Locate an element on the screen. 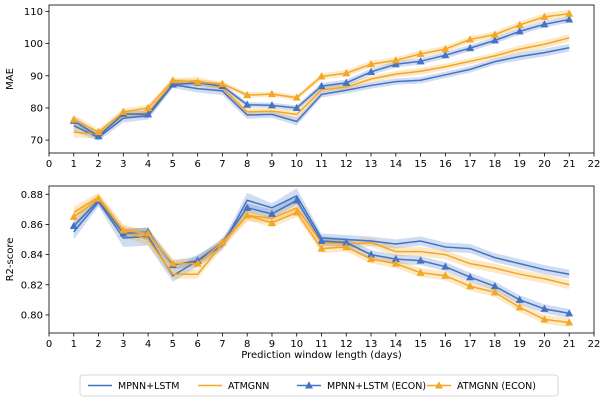  r2-x-tick-label: 20 is located at coordinates (544, 344).